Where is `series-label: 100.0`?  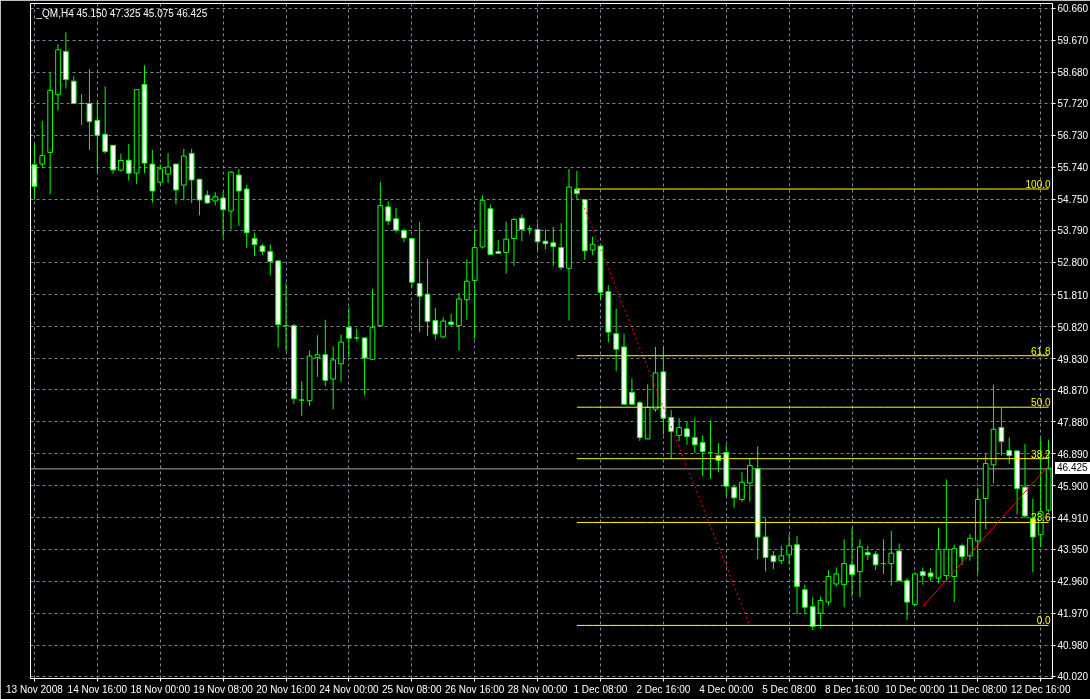 series-label: 100.0 is located at coordinates (1038, 184).